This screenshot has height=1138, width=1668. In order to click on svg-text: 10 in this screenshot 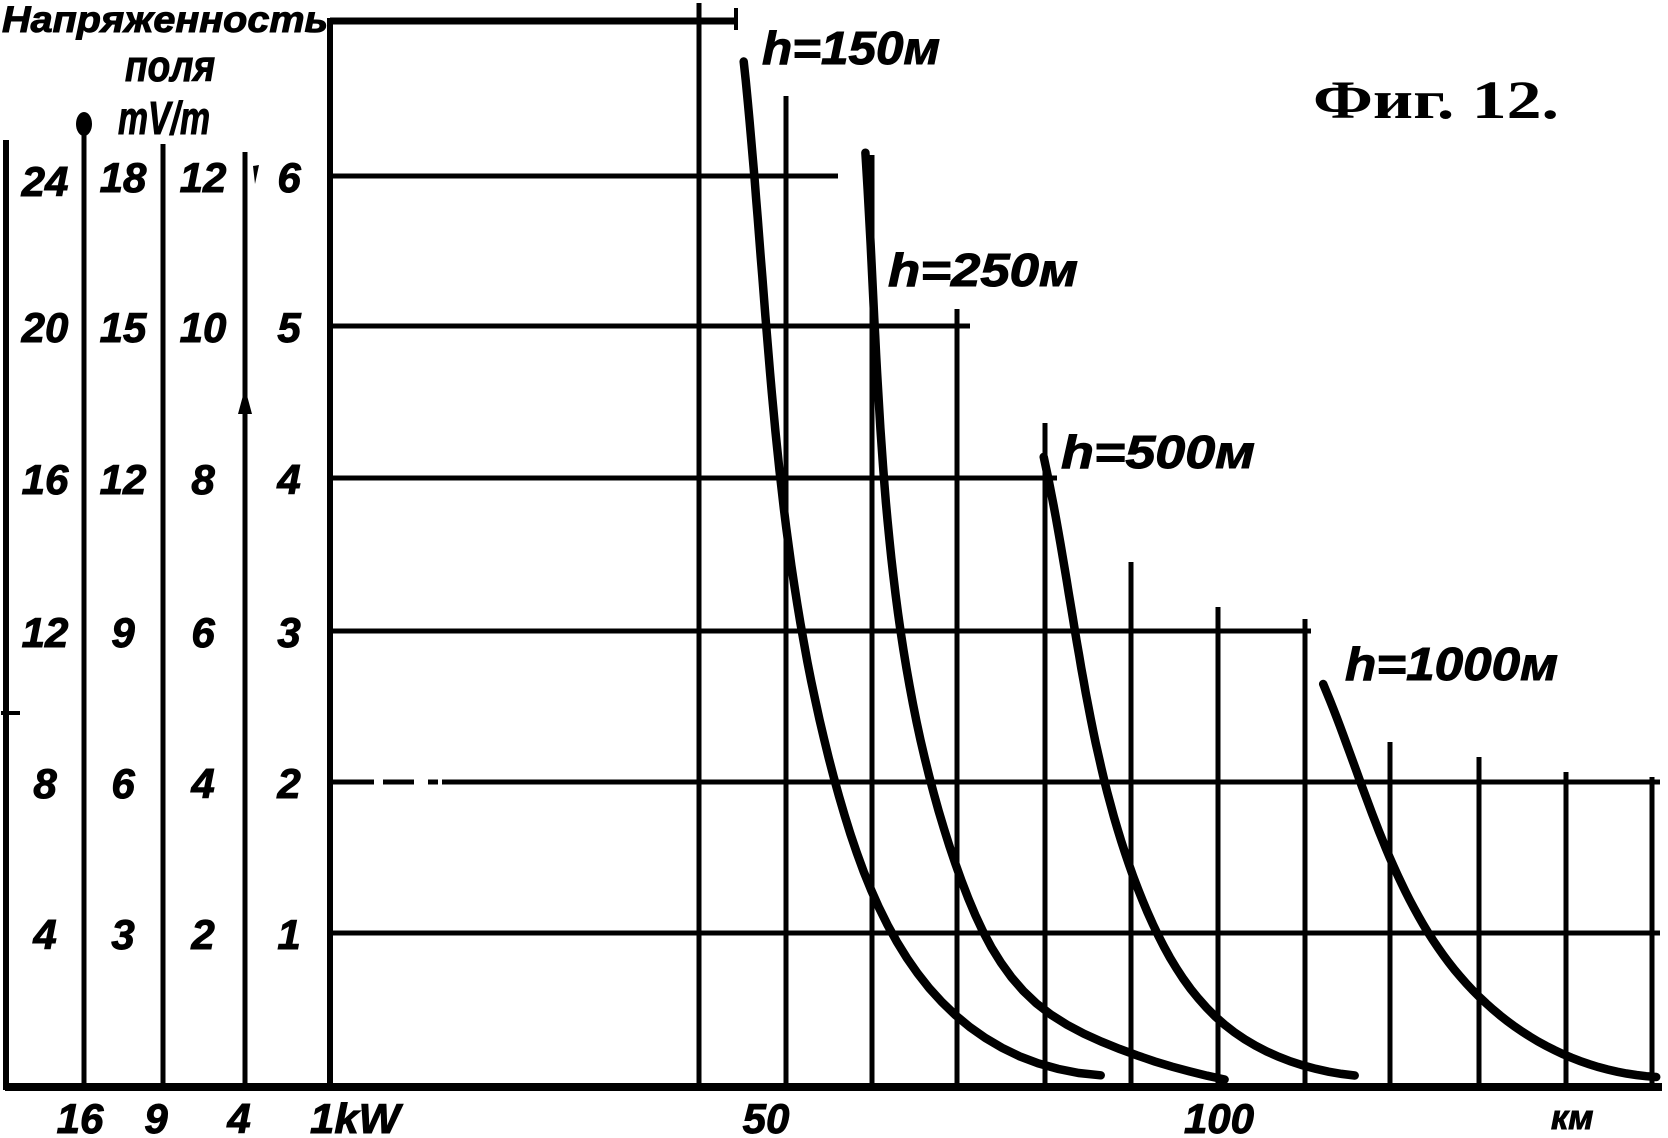, I will do `click(203, 327)`.